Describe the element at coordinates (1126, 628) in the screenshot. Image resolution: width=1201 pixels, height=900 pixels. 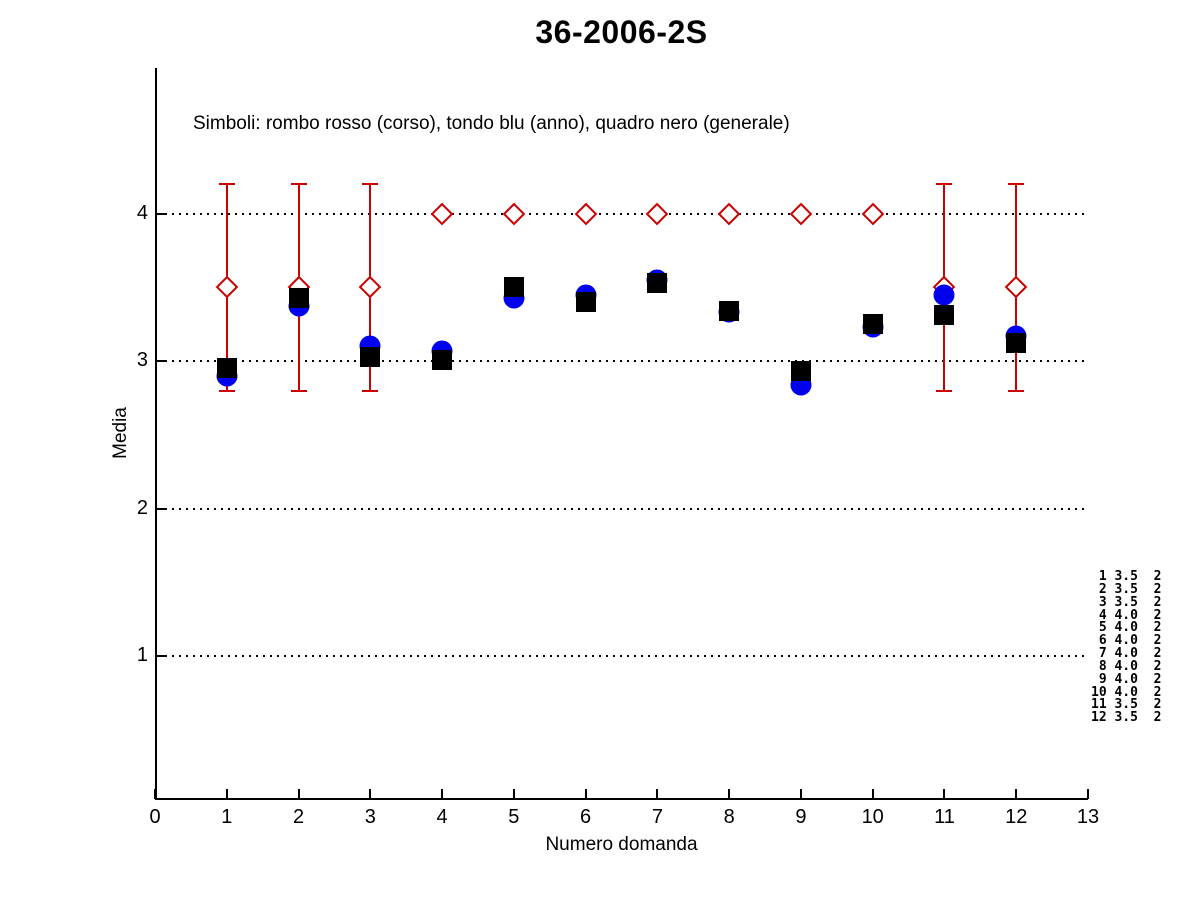
I see `stats-row: 5 4.0 2` at that location.